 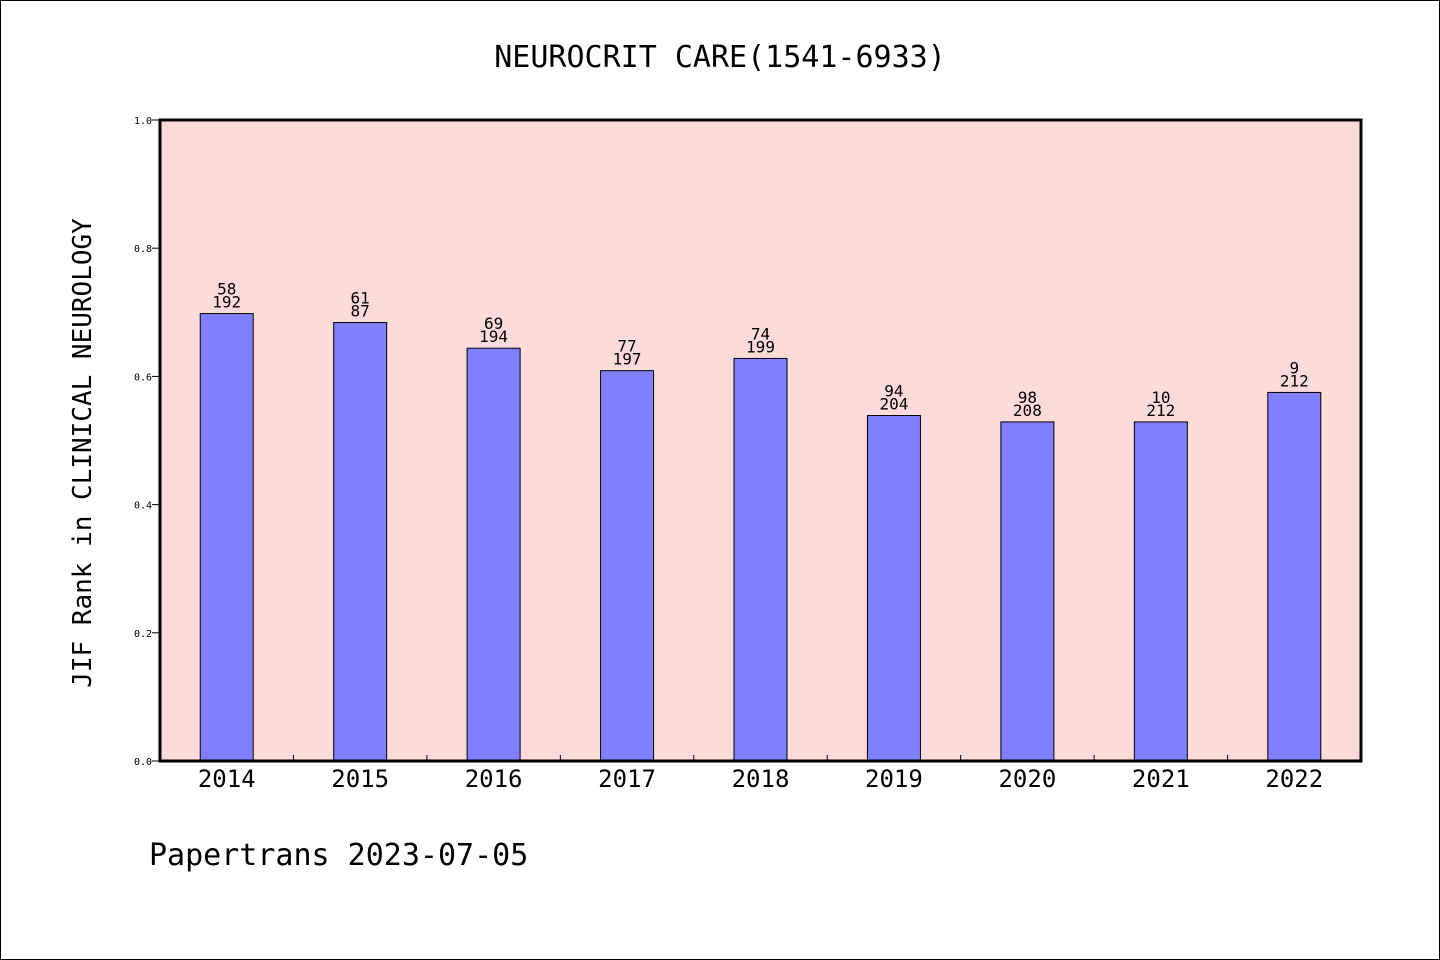 I want to click on bar-label-total: 208, so click(x=1027, y=410).